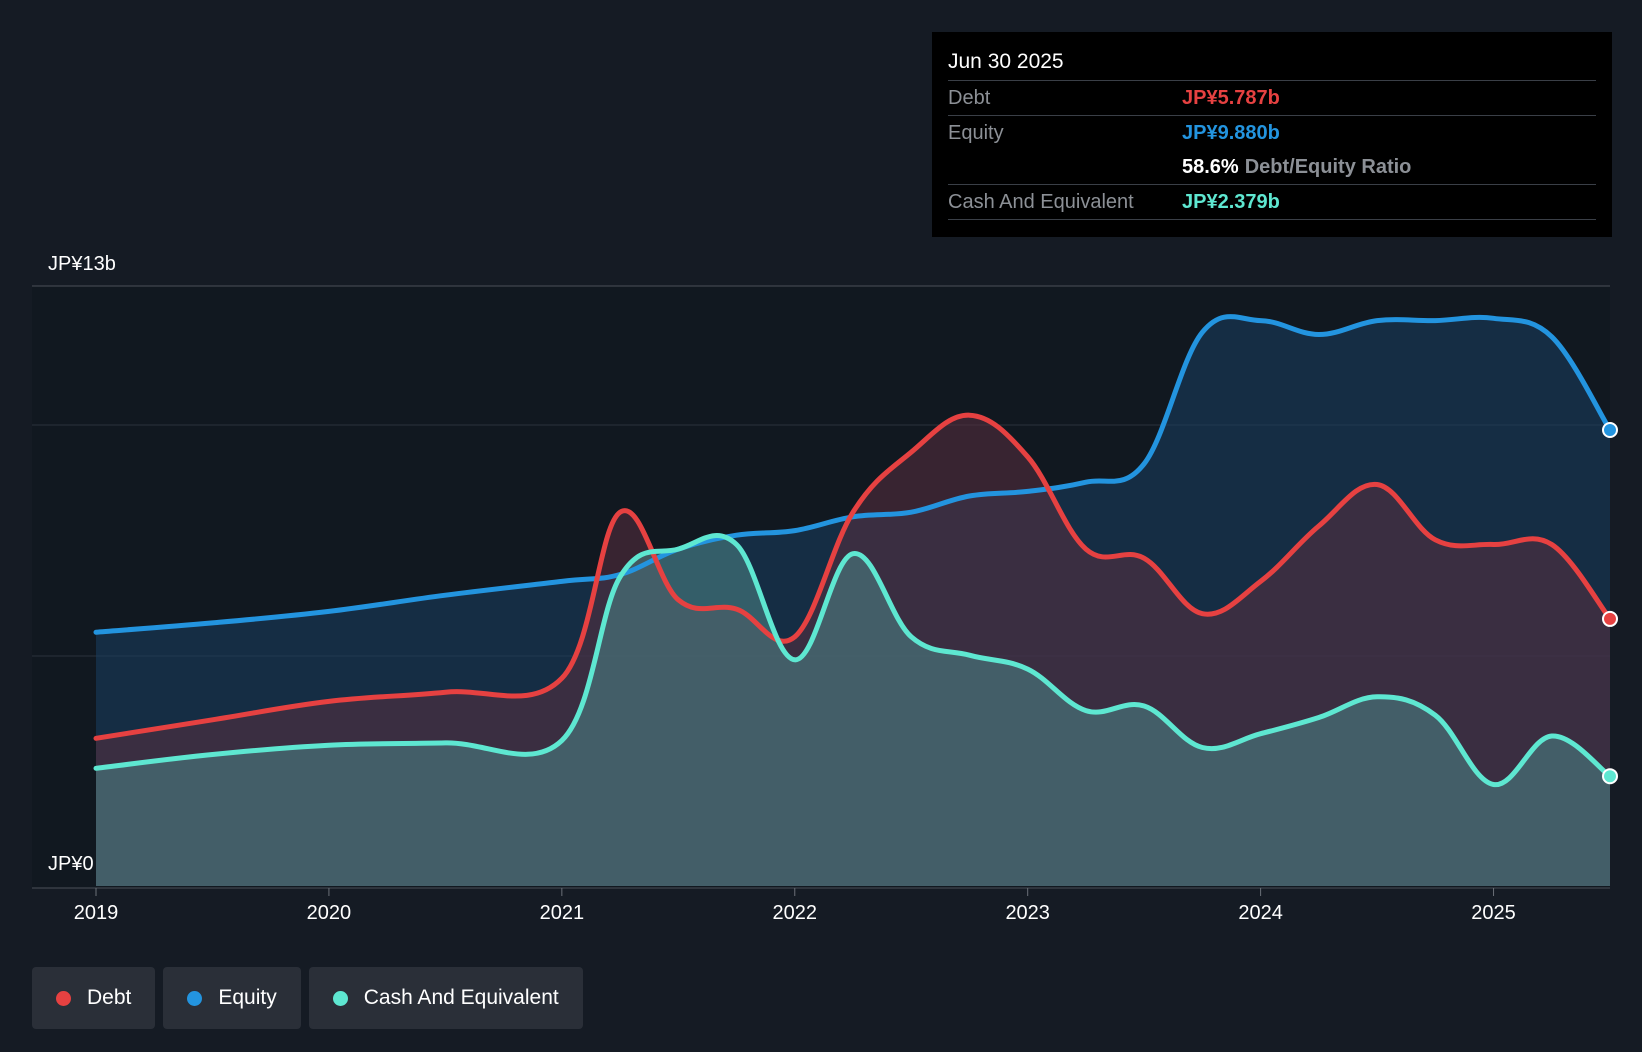 The width and height of the screenshot is (1642, 1052). I want to click on legend-item-debt: Debt, so click(94, 998).